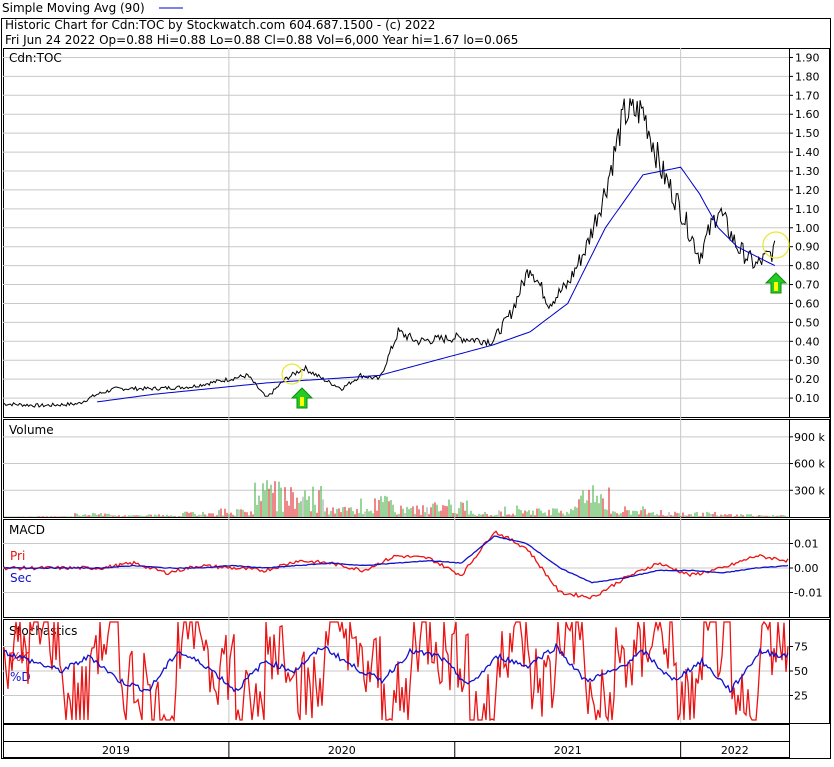 The image size is (834, 767). Describe the element at coordinates (43, 631) in the screenshot. I see `stoch-panel-title: Stochastics` at that location.